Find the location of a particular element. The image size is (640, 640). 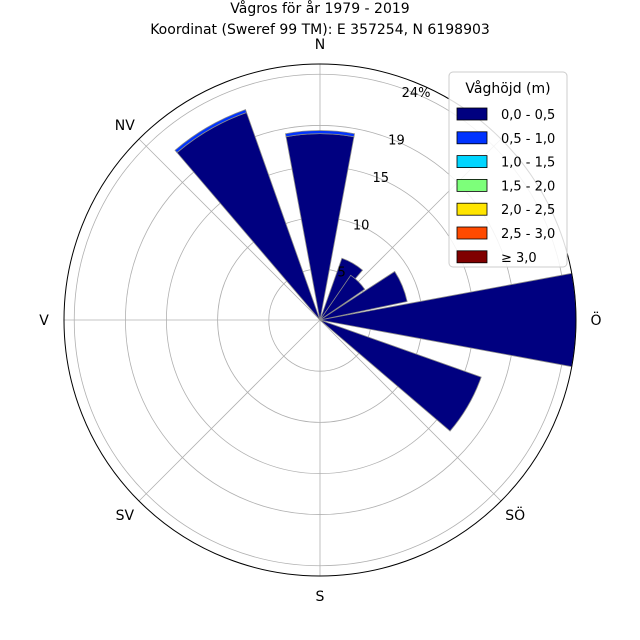

legend-label: 1,5 - 2,0 is located at coordinates (528, 186).